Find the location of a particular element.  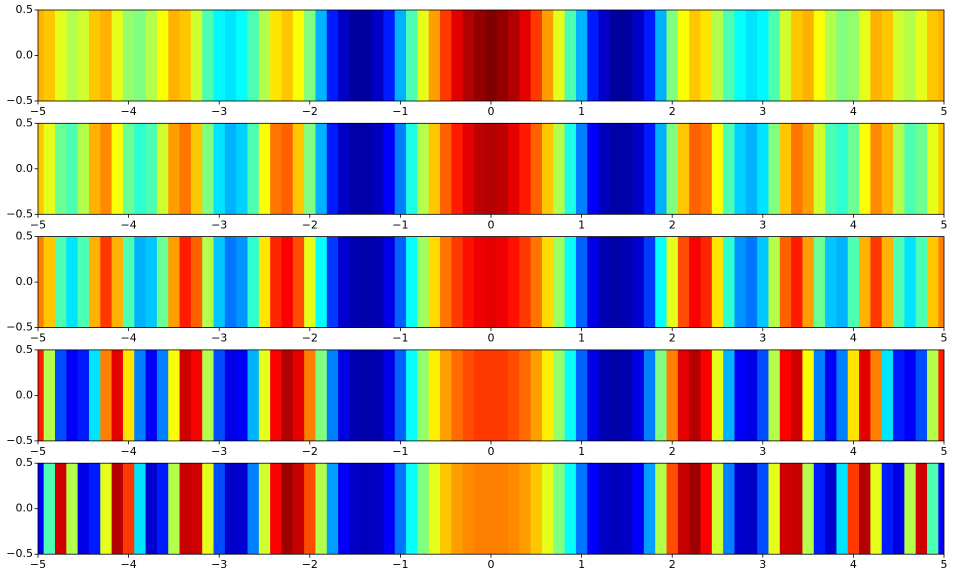

y-tick-label: −0.5 is located at coordinates (19, 327).